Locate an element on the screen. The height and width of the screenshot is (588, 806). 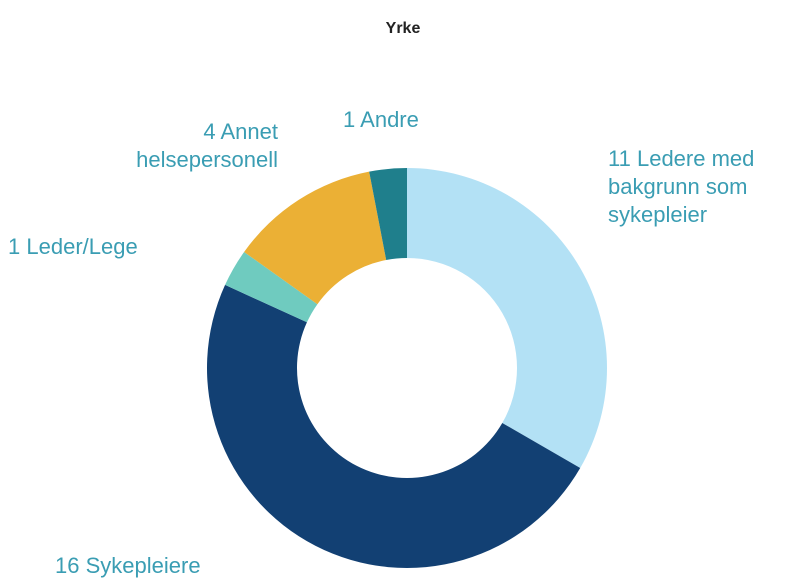
slice-label: 4 Annet helsepersonell is located at coordinates (179, 146).